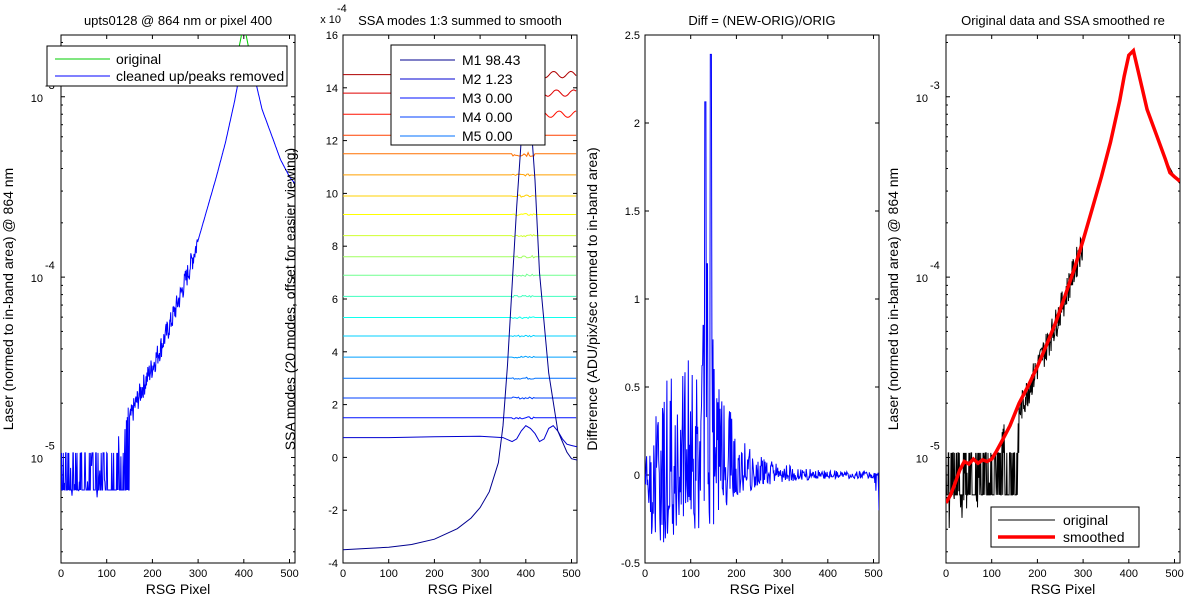 This screenshot has height=600, width=1200. Describe the element at coordinates (632, 36) in the screenshot. I see `y-tick-label: 2.5` at that location.